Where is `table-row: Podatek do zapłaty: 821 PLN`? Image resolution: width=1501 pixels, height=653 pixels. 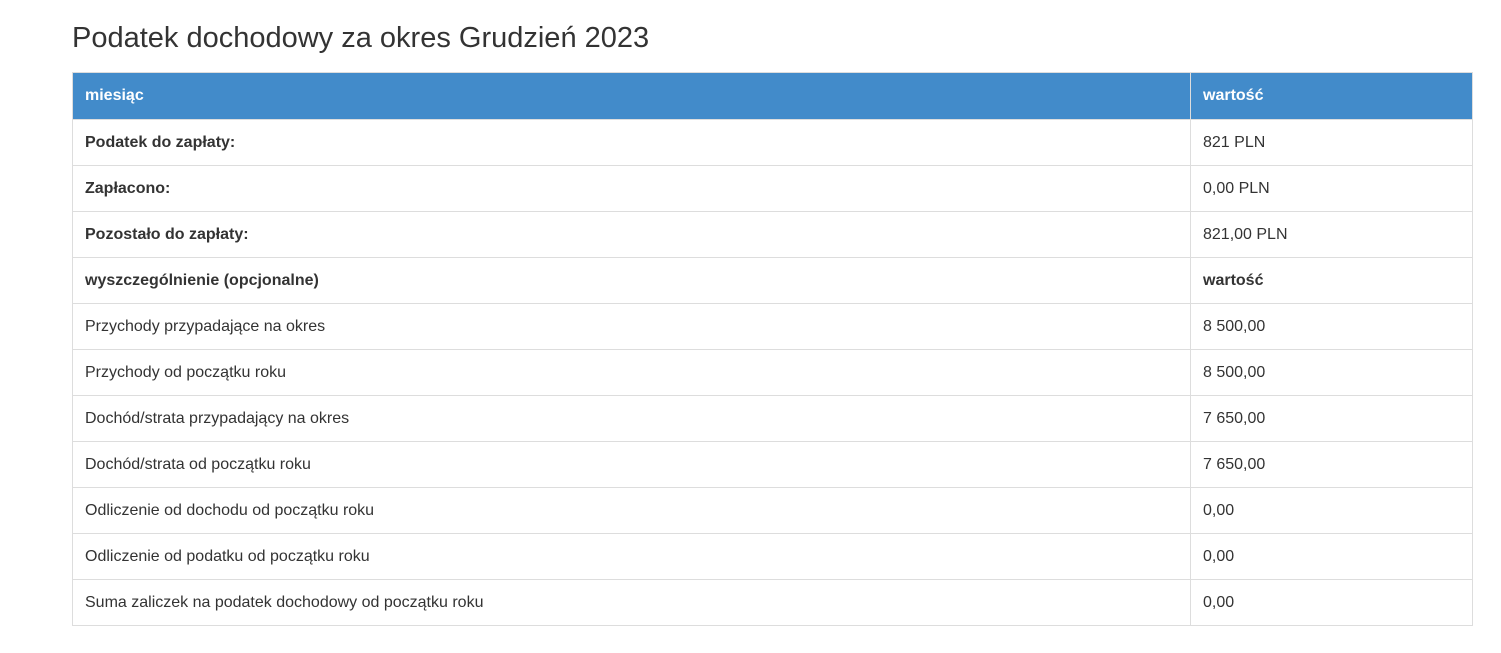
table-row: Podatek do zapłaty: 821 PLN is located at coordinates (772, 142).